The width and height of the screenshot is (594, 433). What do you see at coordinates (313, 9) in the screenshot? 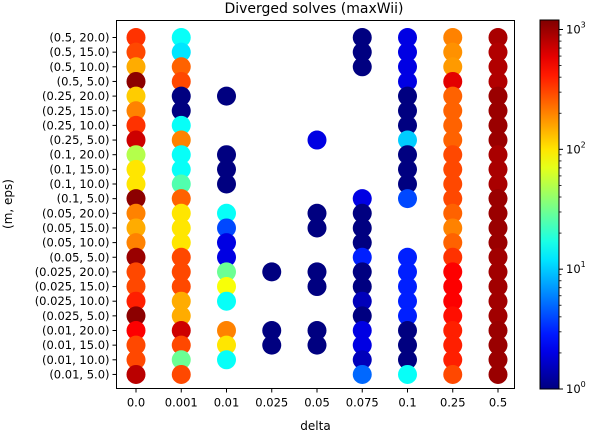
I see `chart-title: Diverged solves (maxWii)` at bounding box center [313, 9].